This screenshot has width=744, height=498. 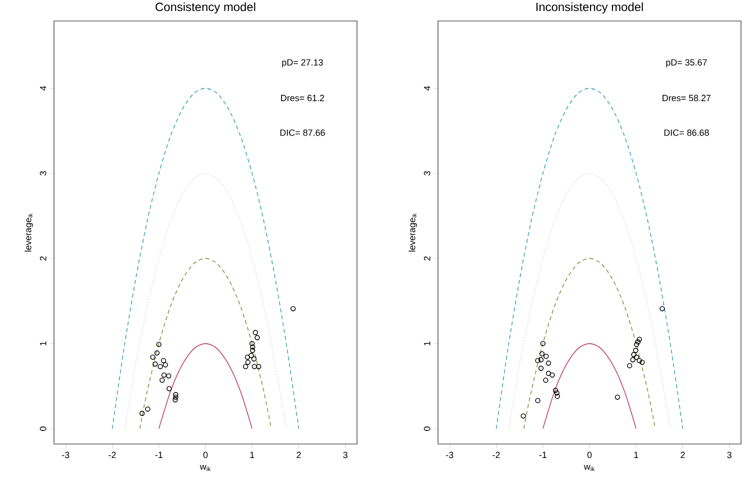 What do you see at coordinates (206, 8) in the screenshot?
I see `chart-title: Consistency model` at bounding box center [206, 8].